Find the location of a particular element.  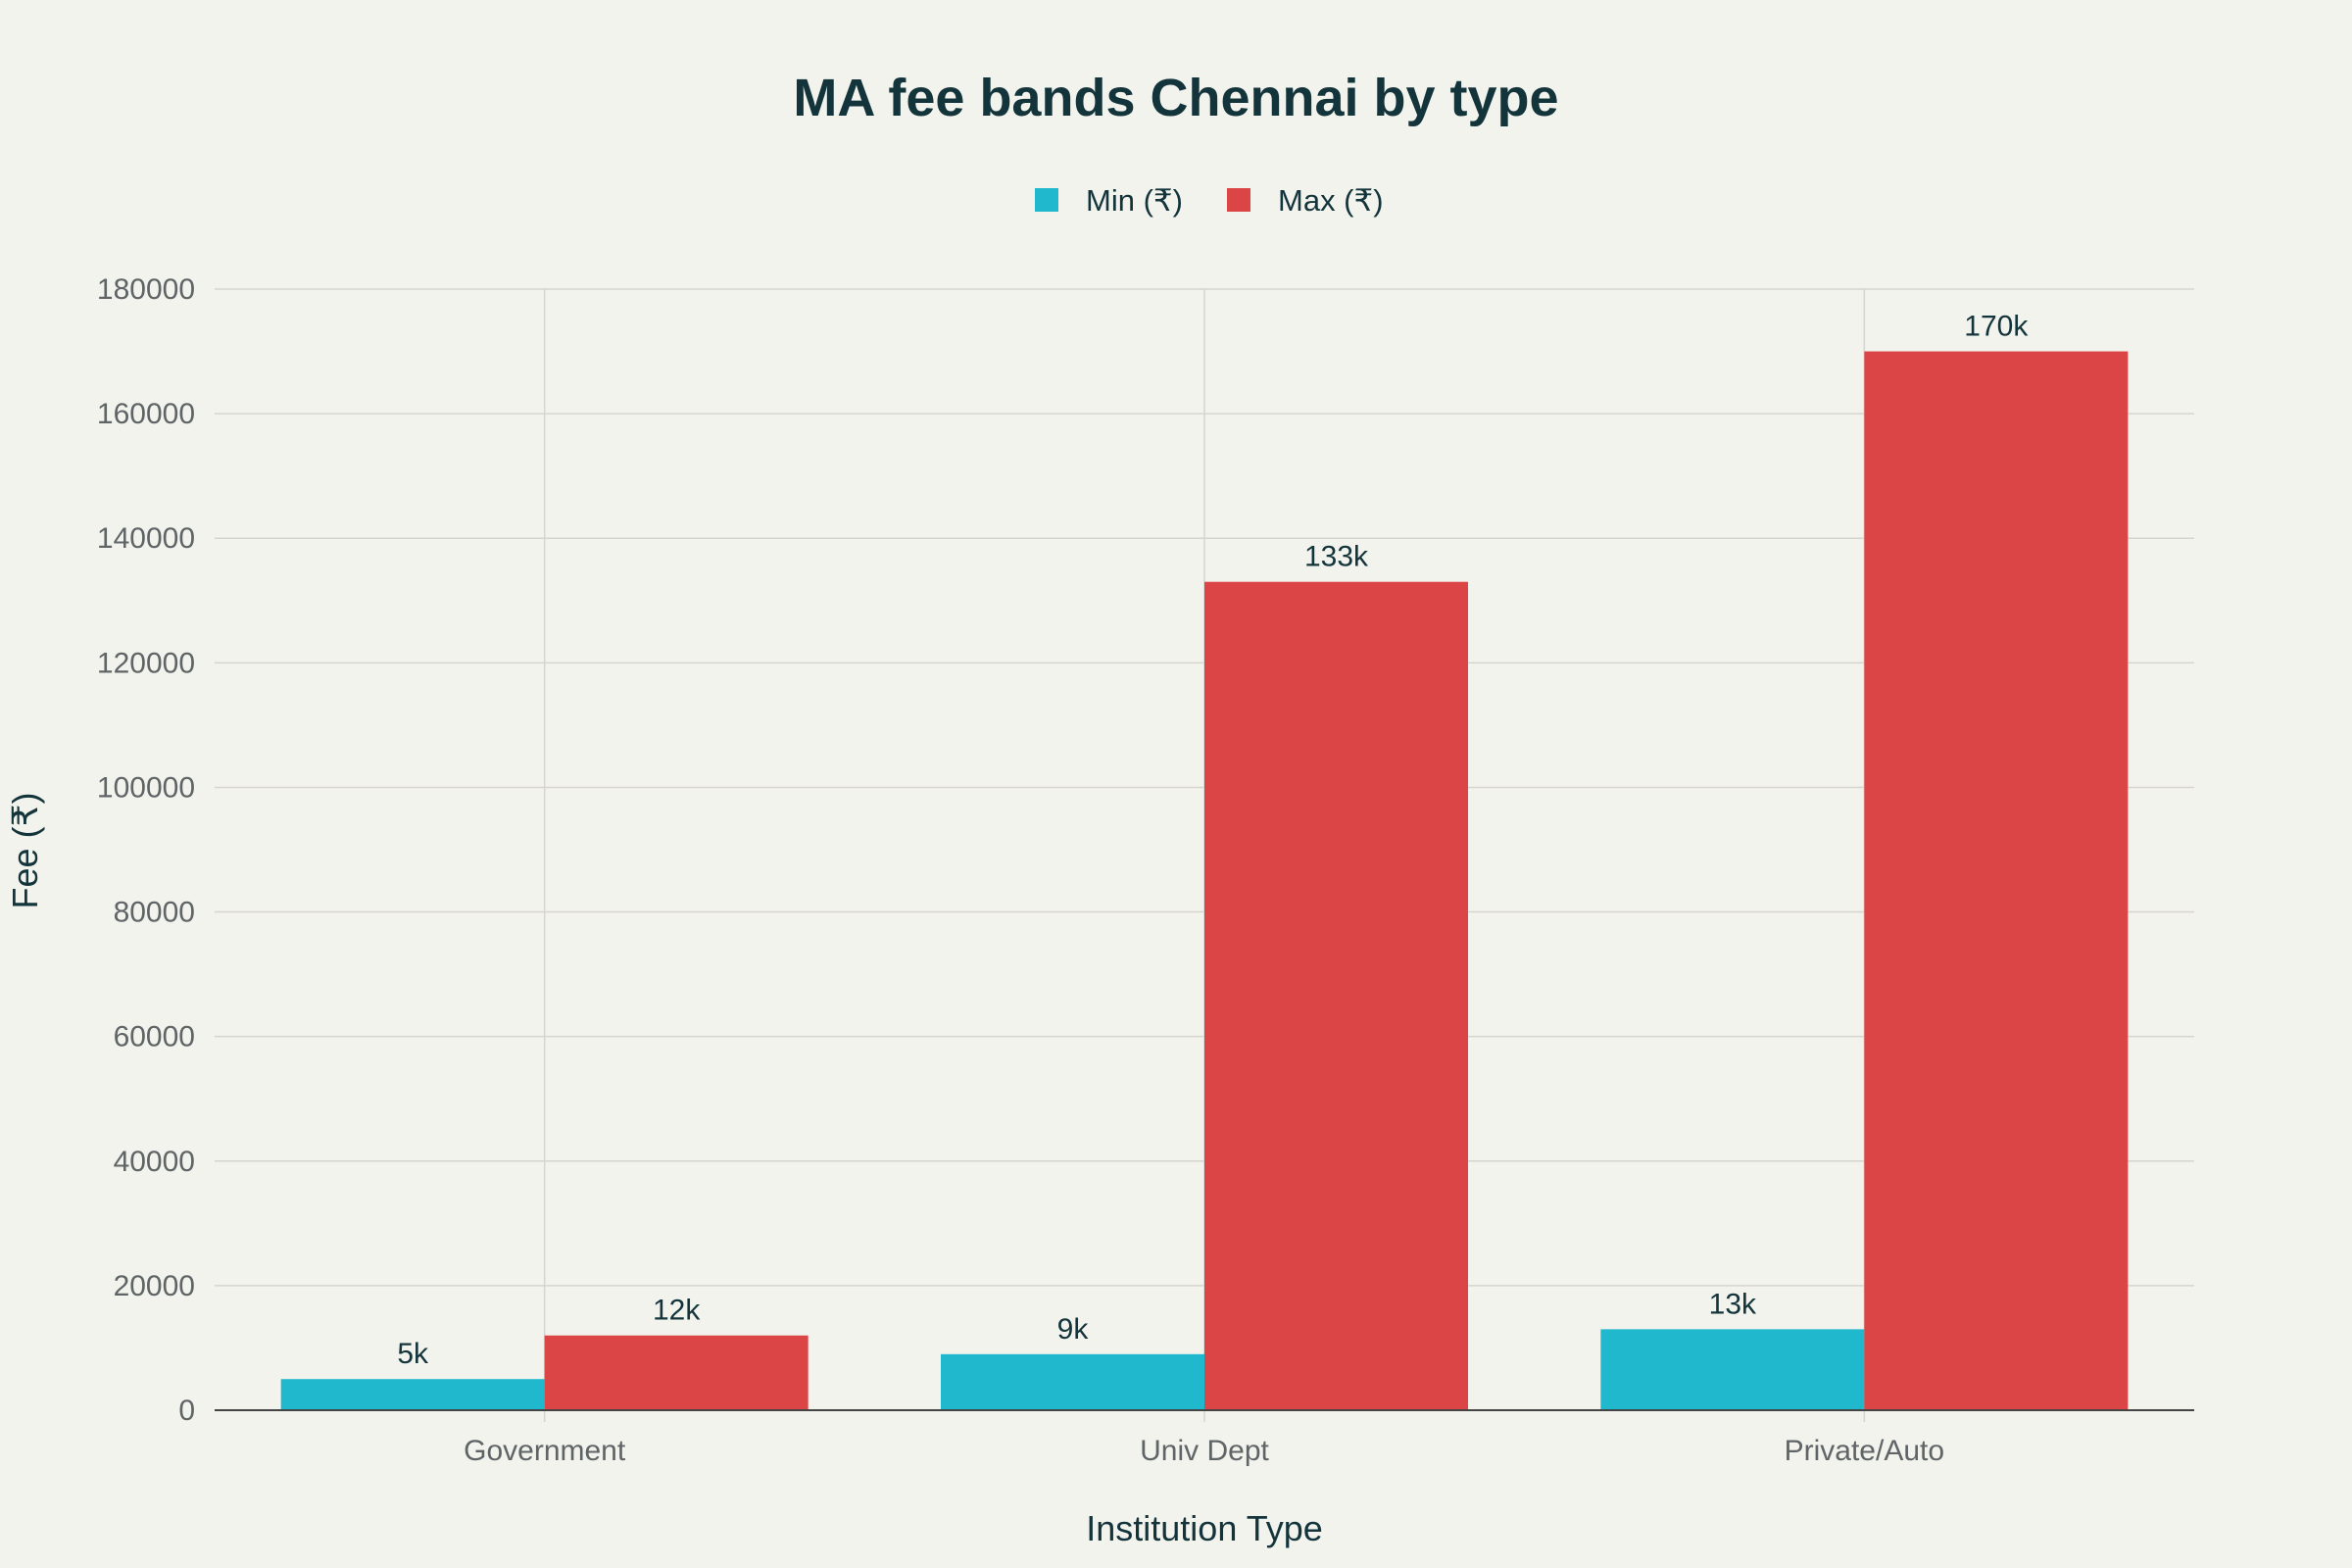

data-label: 9k is located at coordinates (1073, 1329).